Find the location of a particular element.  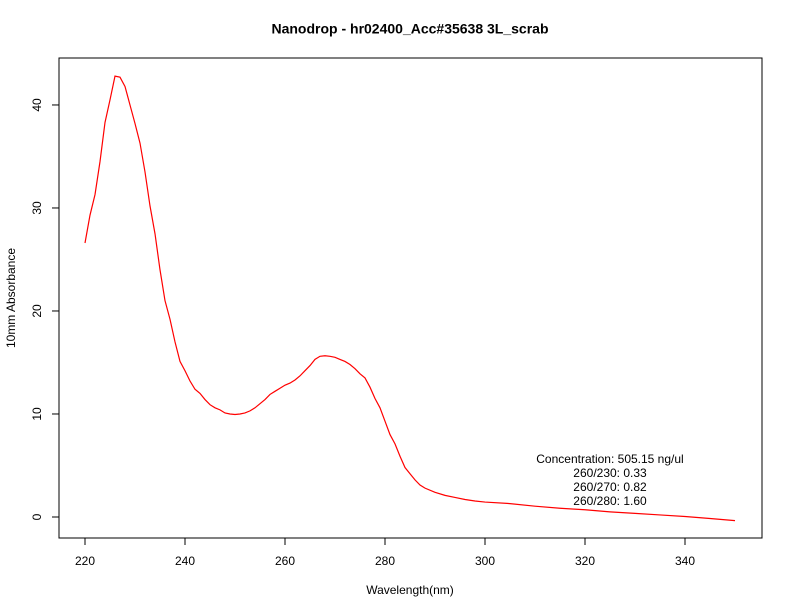

y-tick-label: 40 is located at coordinates (37, 105).